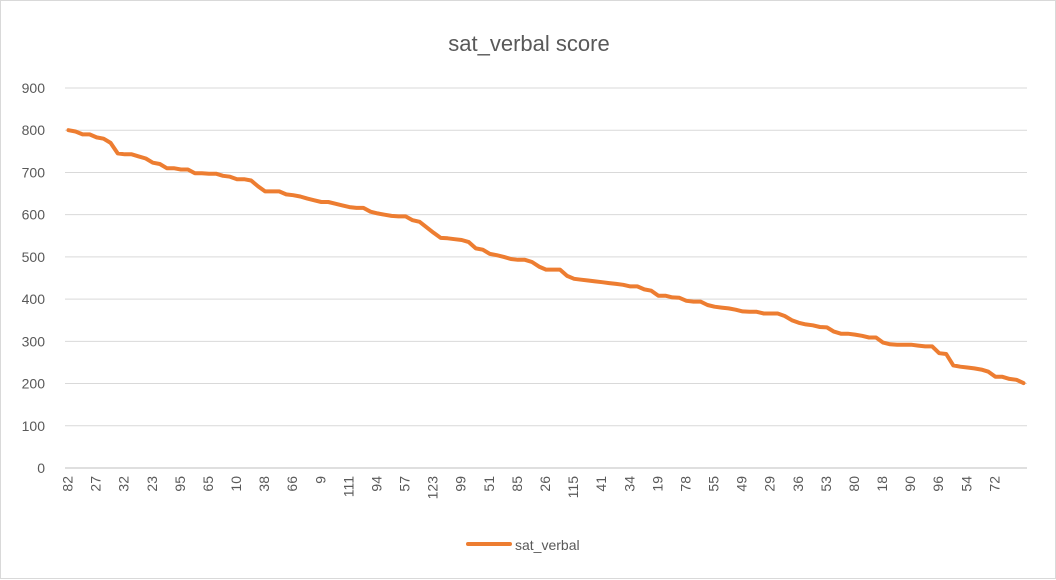 Image resolution: width=1056 pixels, height=580 pixels. What do you see at coordinates (41, 468) in the screenshot?
I see `y-tick-label: 0` at bounding box center [41, 468].